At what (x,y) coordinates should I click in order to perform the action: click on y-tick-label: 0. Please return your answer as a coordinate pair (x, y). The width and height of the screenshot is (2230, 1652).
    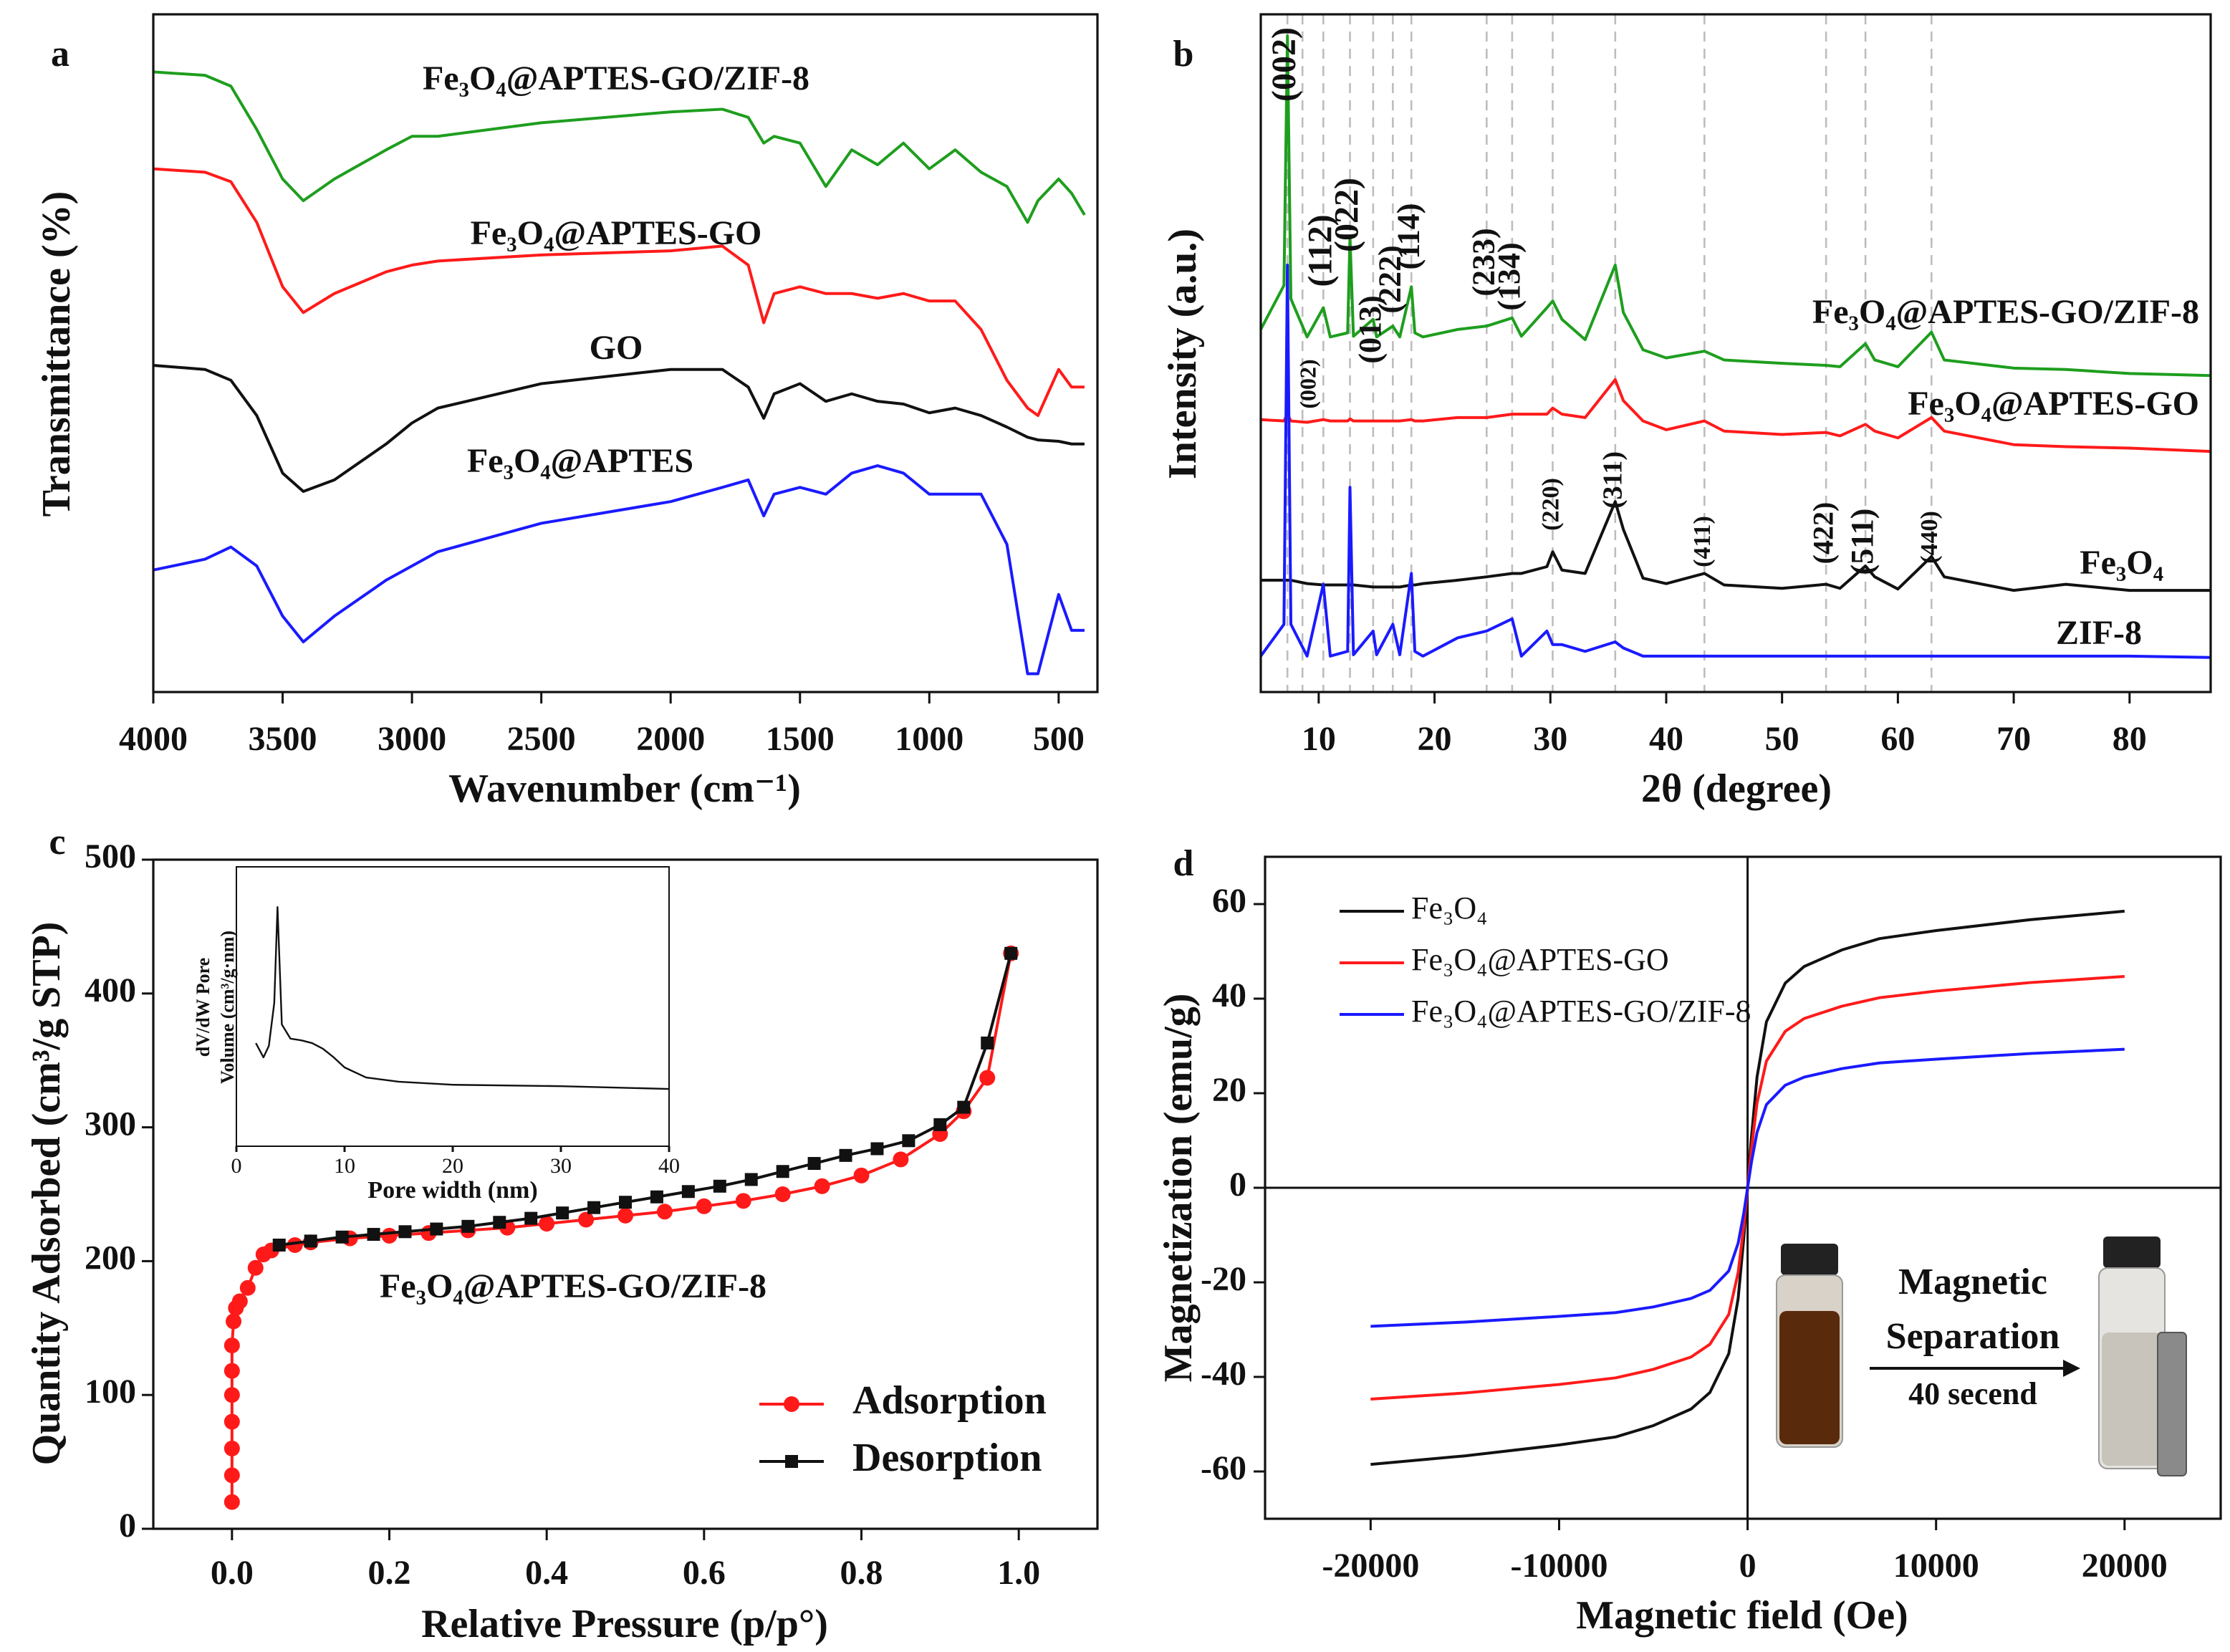
    Looking at the image, I should click on (128, 1526).